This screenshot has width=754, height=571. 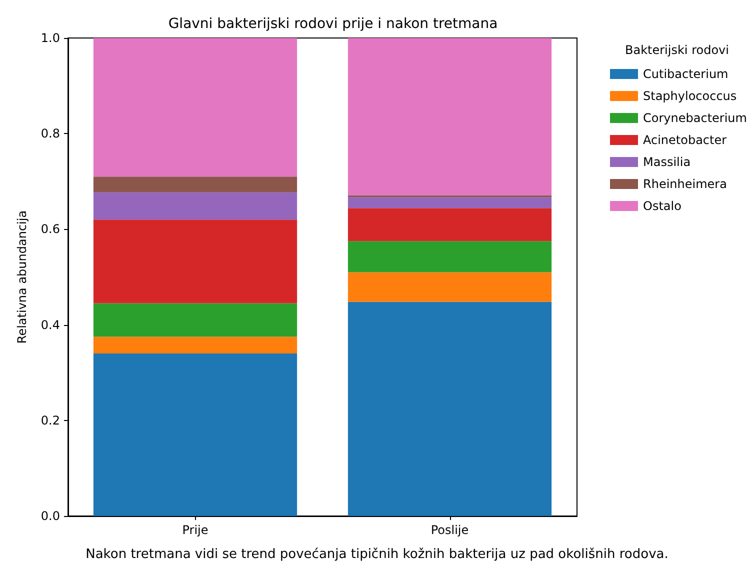 I want to click on y-tick-label: 0.2, so click(x=50, y=420).